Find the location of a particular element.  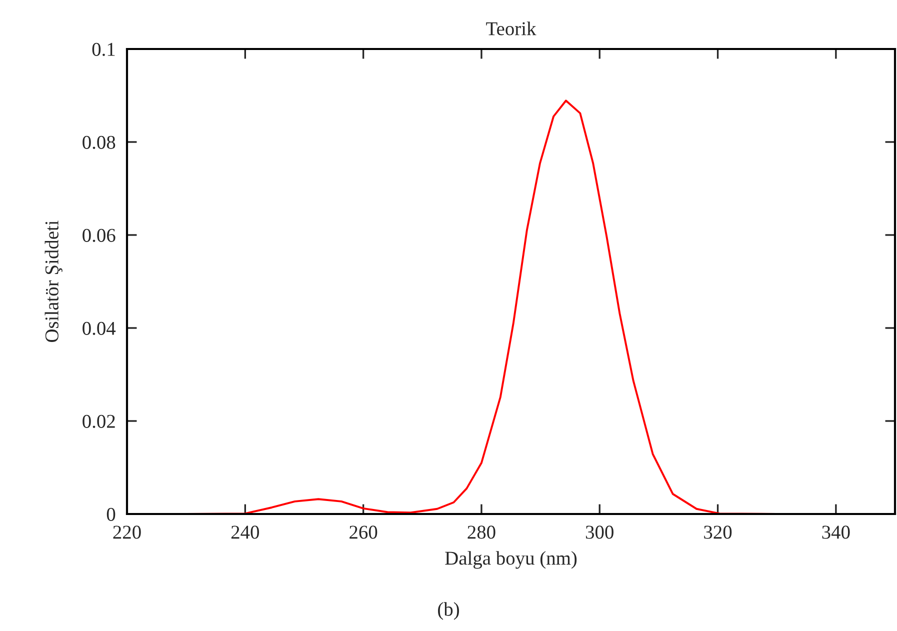

y-tick-label: 0.06 is located at coordinates (99, 235).